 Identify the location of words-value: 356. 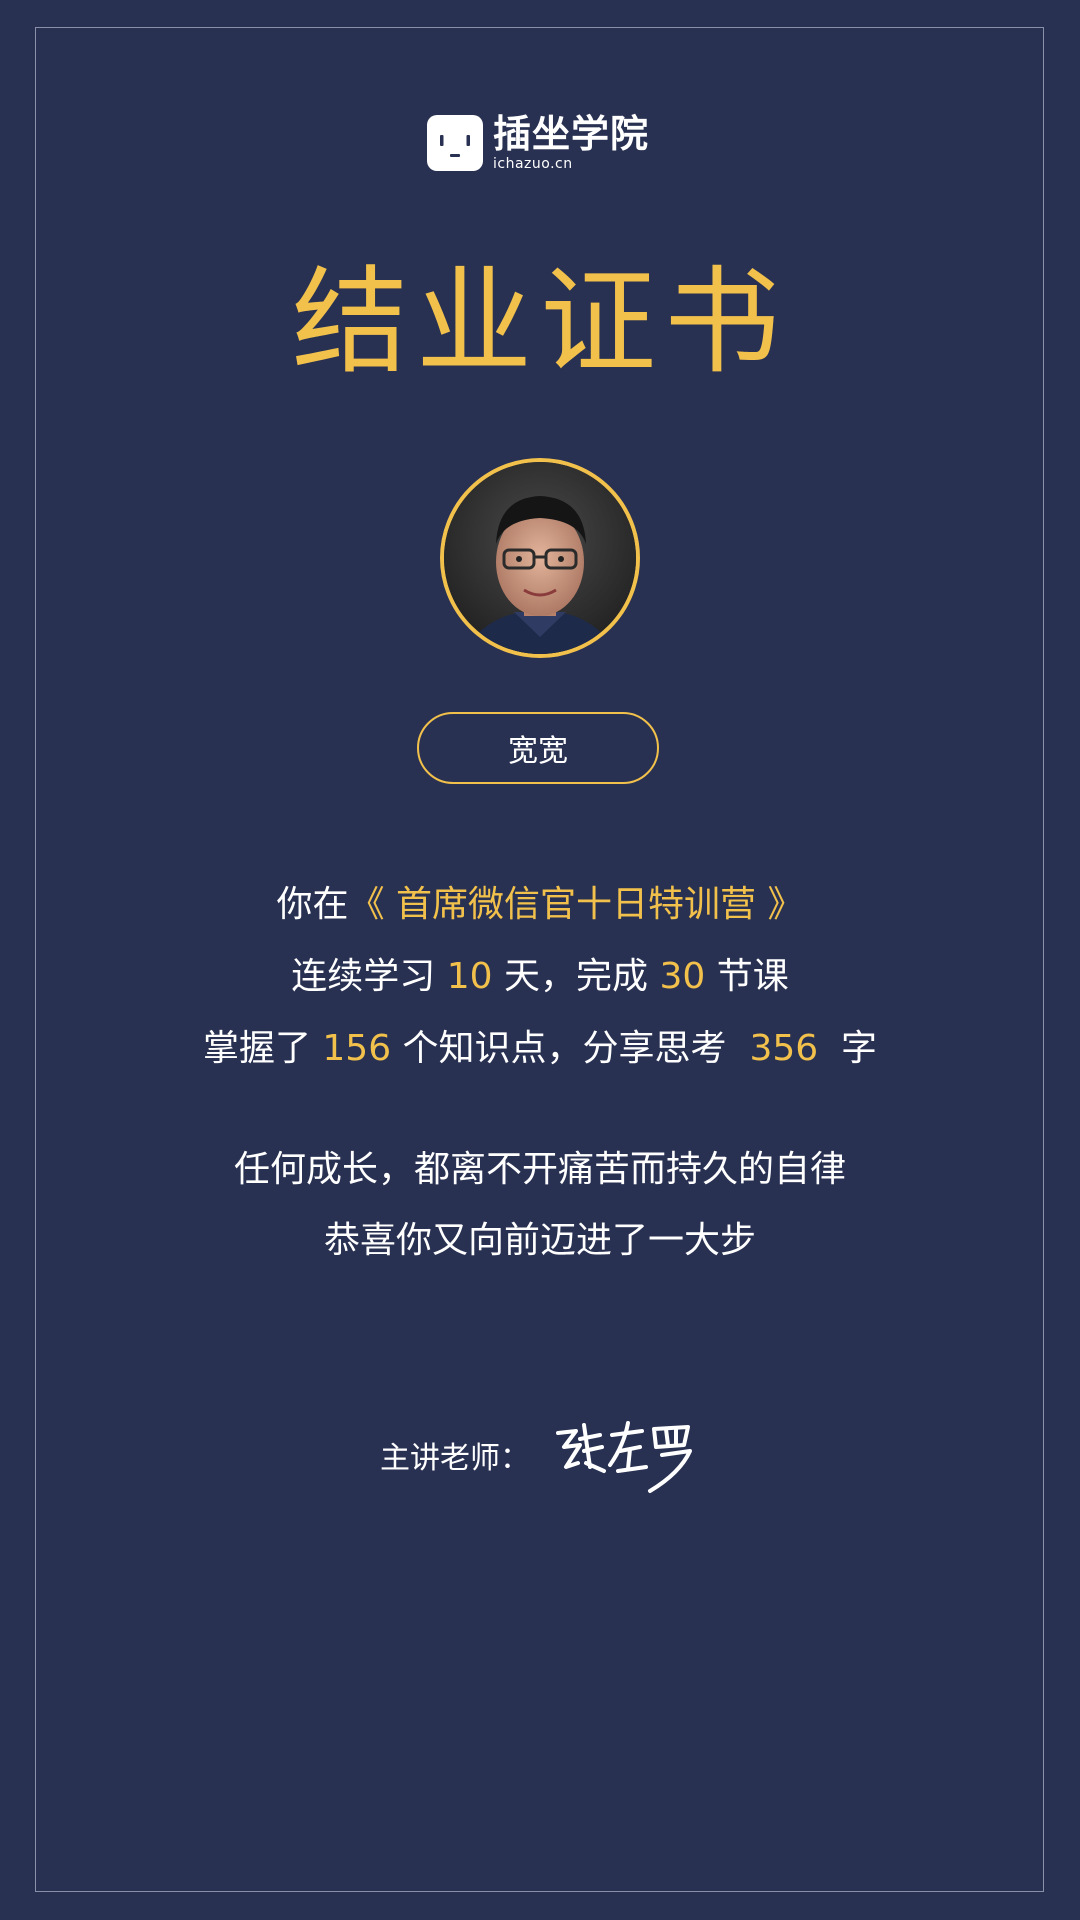
(784, 1048).